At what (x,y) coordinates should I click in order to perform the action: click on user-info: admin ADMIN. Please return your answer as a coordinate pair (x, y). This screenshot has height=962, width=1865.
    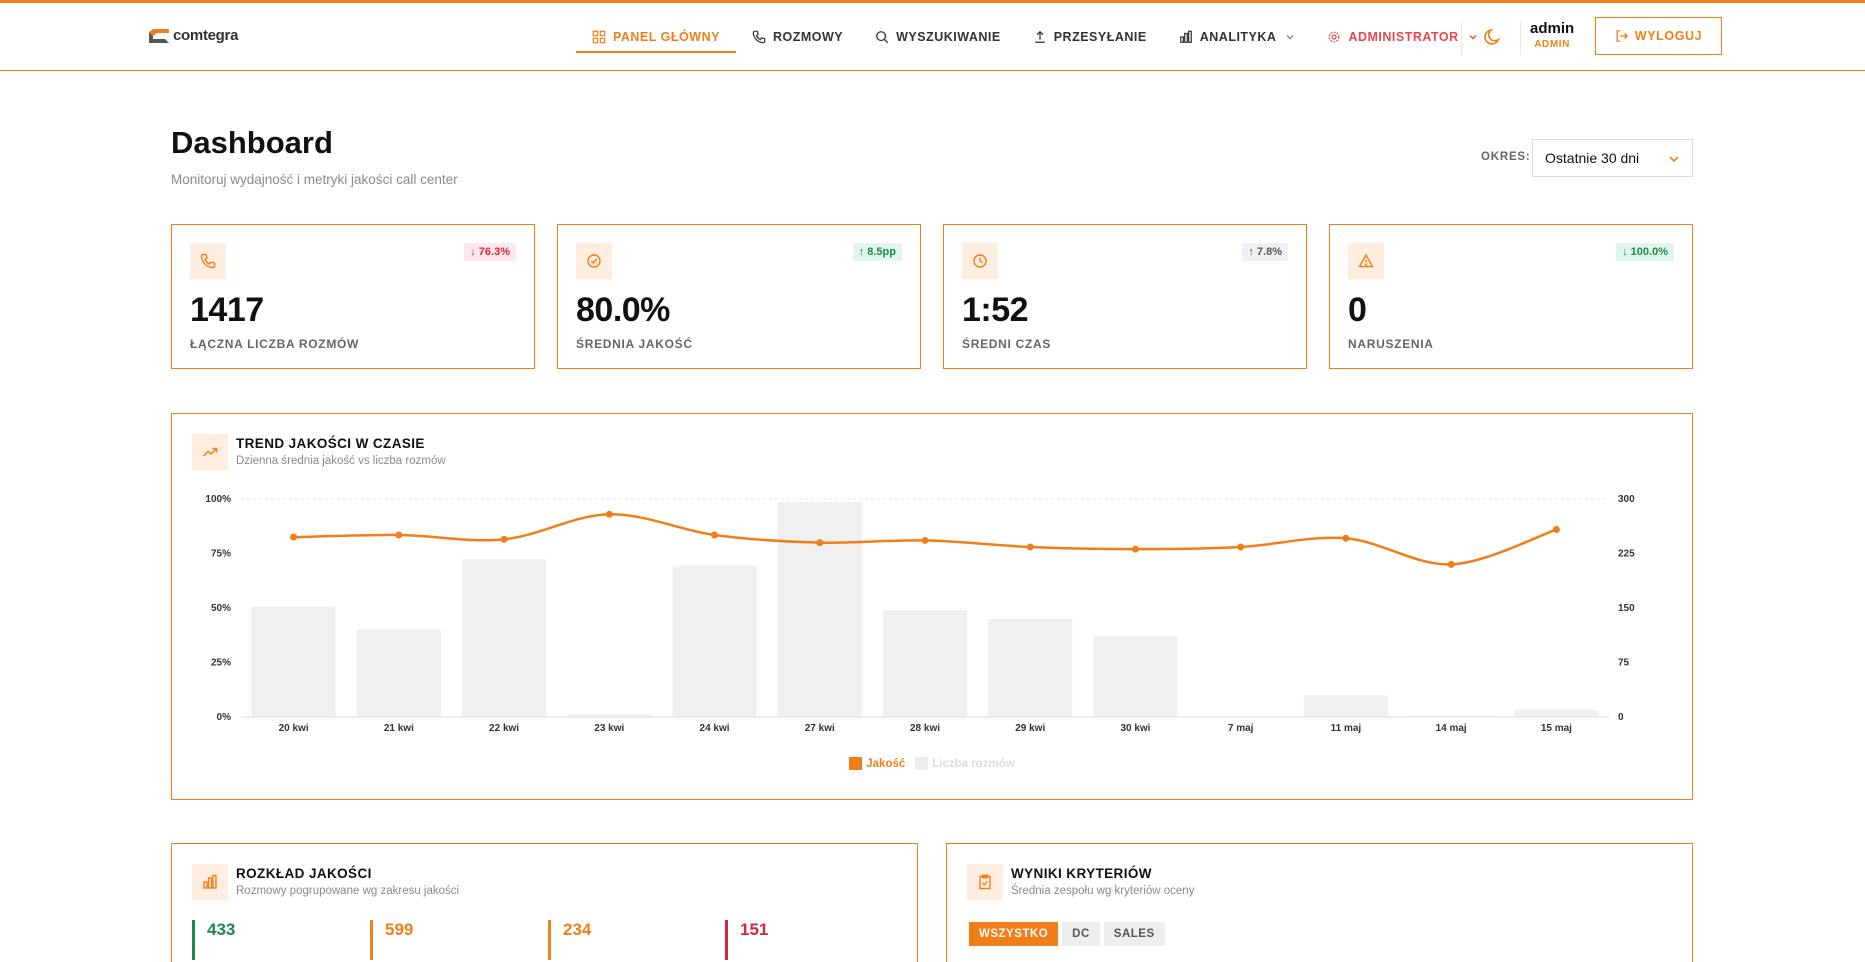
    Looking at the image, I should click on (1552, 35).